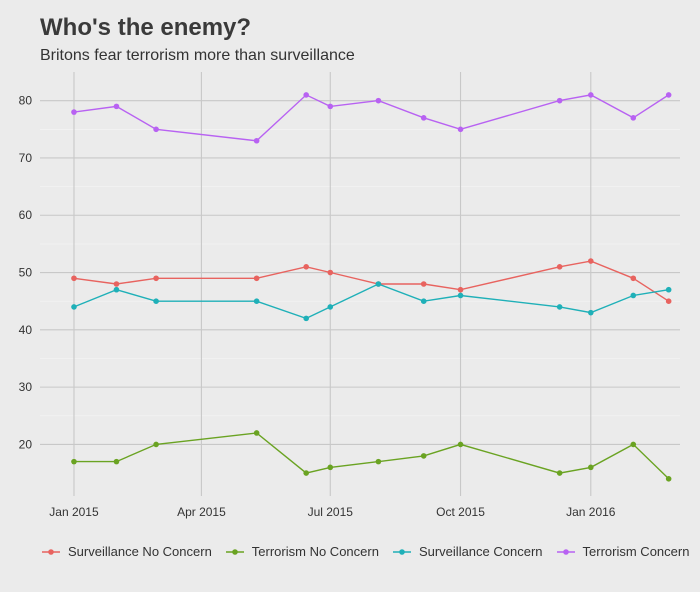 The width and height of the screenshot is (700, 592). What do you see at coordinates (26, 444) in the screenshot?
I see `y-tick-label: 20` at bounding box center [26, 444].